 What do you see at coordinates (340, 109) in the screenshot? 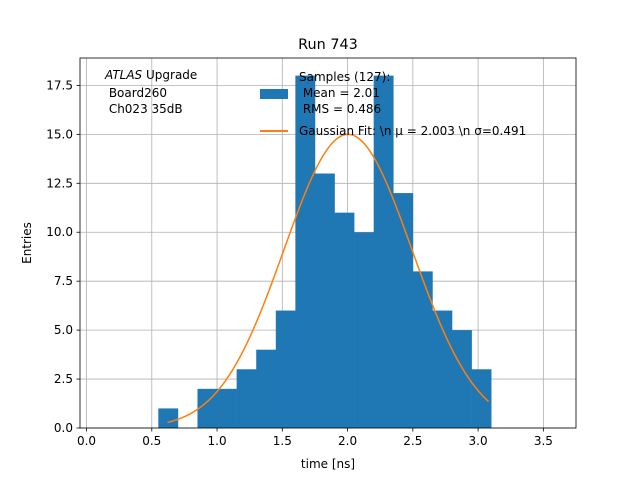
I see `legend-samples-rms: RMS = 0.486` at bounding box center [340, 109].